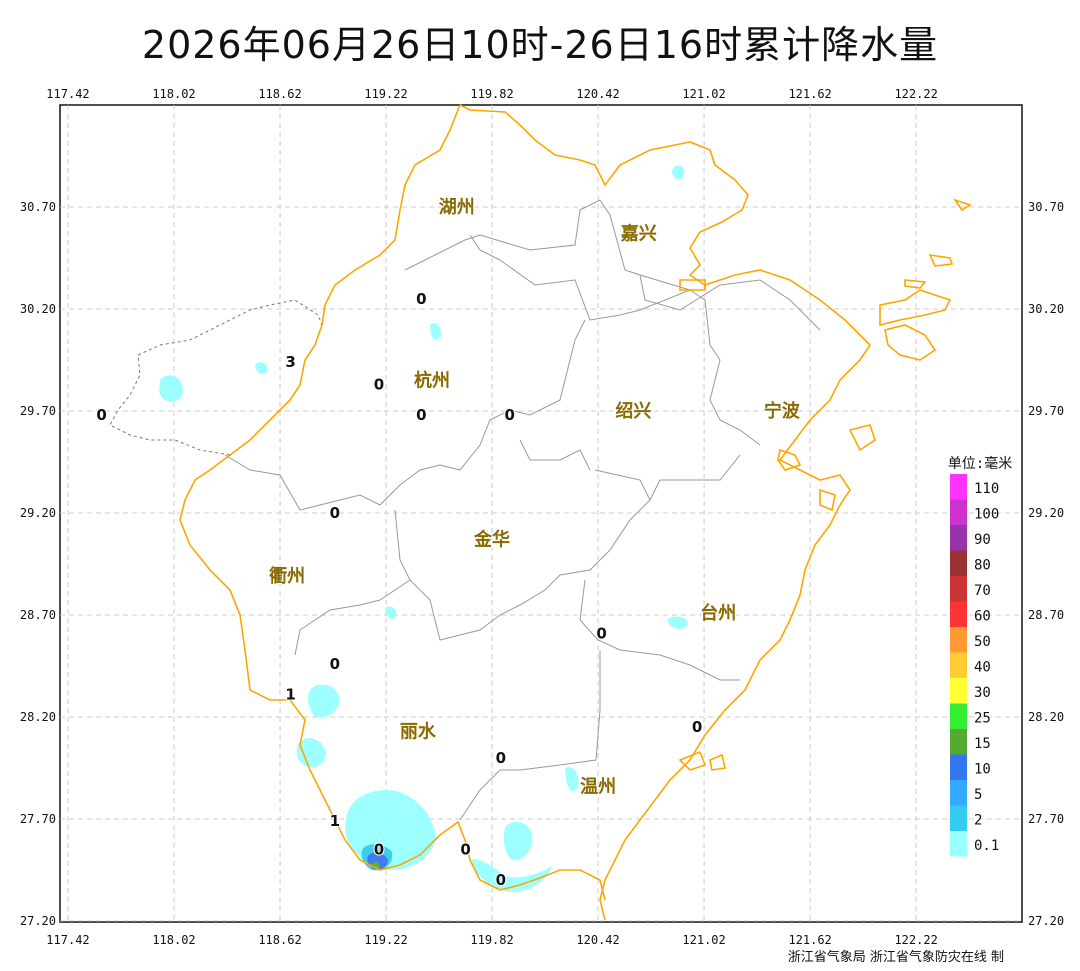  I want to click on city-label: 台州, so click(718, 613).